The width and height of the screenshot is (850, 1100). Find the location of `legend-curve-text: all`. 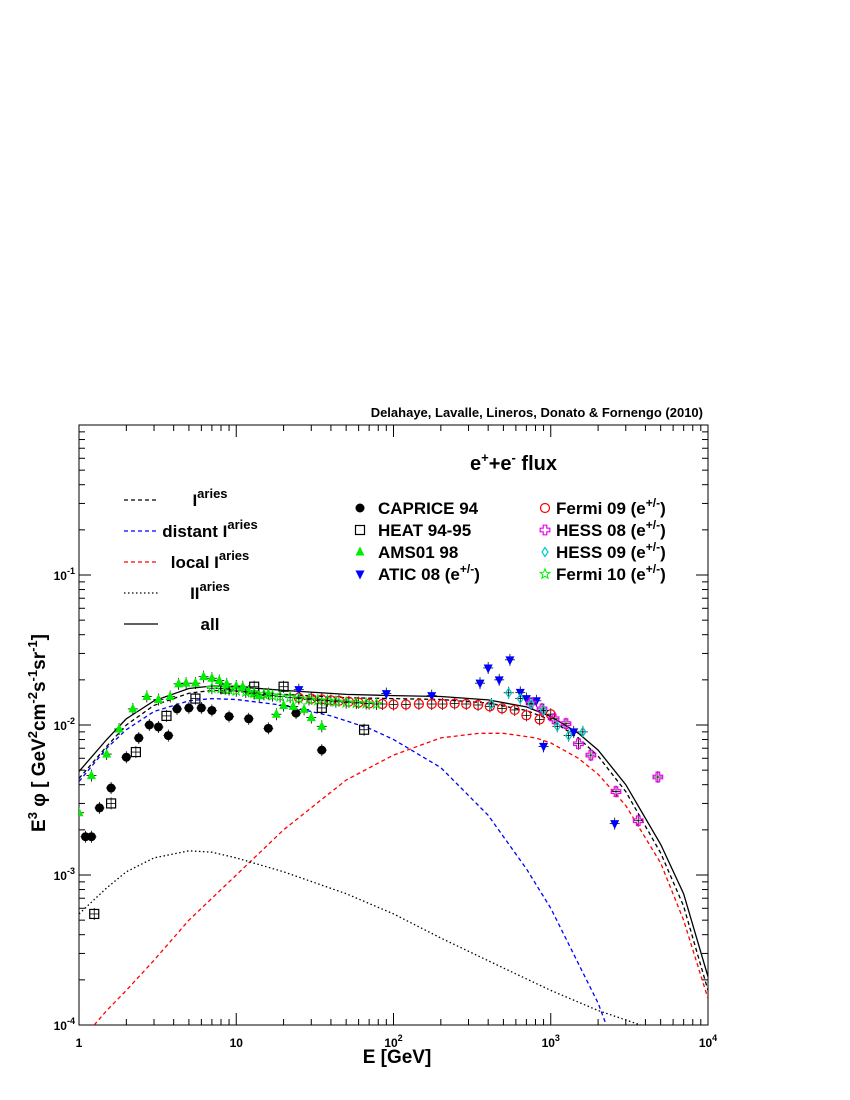

legend-curve-text: all is located at coordinates (210, 624).